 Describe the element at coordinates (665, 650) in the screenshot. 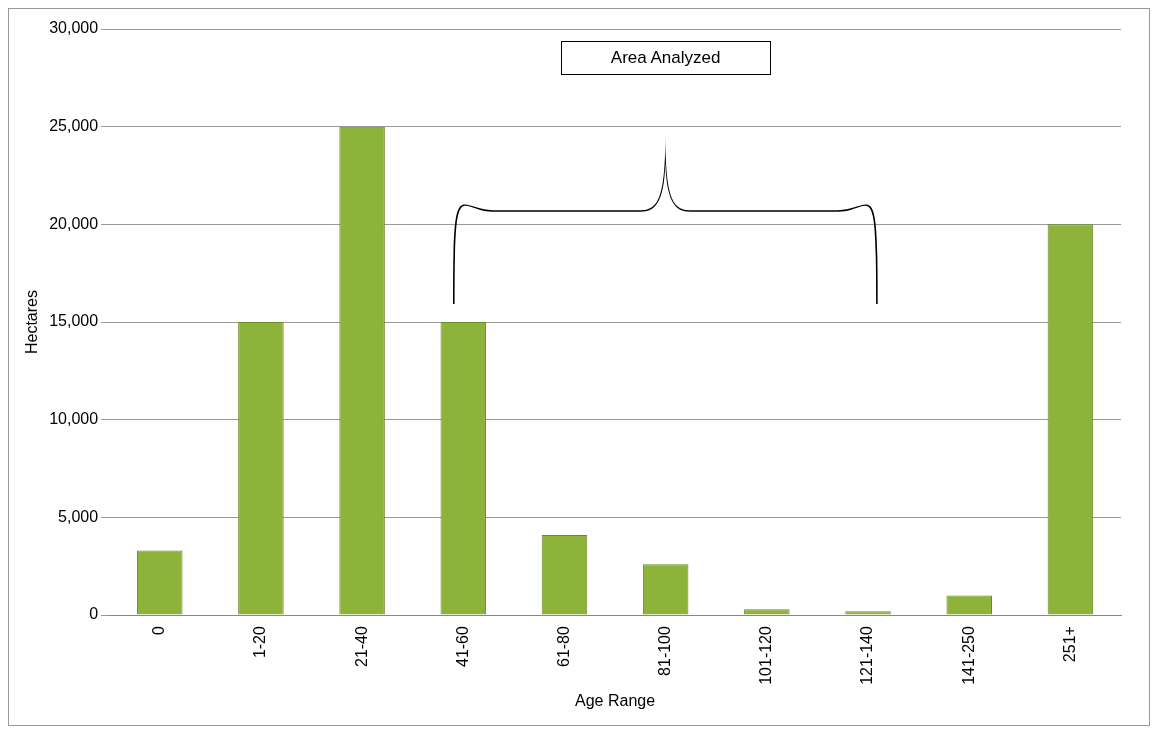

I see `x-tick-label: 81-100` at that location.